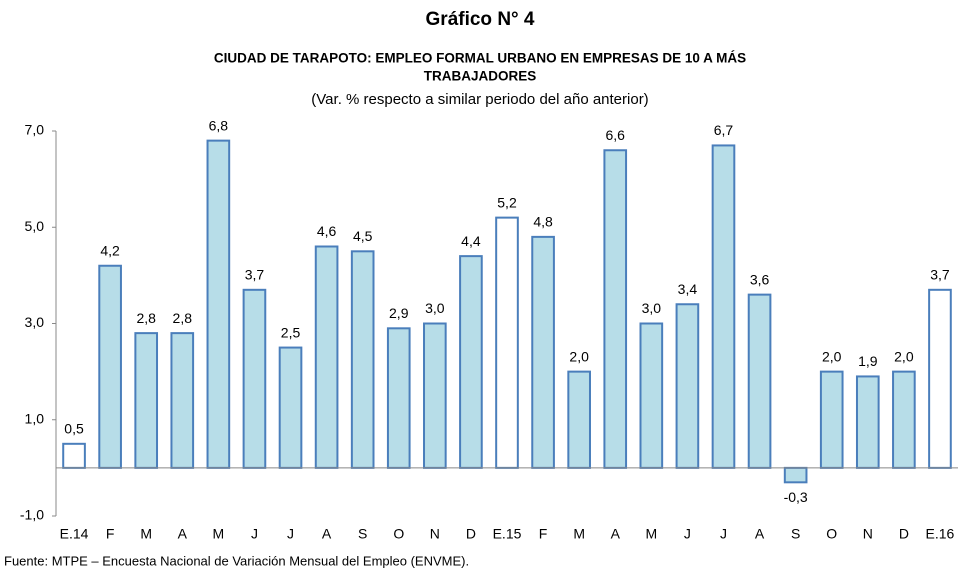 This screenshot has width=960, height=570. What do you see at coordinates (219, 125) in the screenshot?
I see `data-label: 6,8` at bounding box center [219, 125].